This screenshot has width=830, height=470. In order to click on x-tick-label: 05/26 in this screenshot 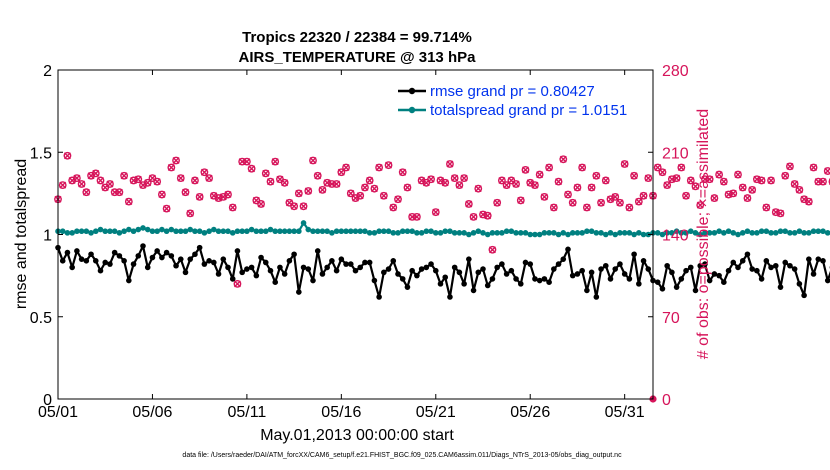, I will do `click(530, 412)`.